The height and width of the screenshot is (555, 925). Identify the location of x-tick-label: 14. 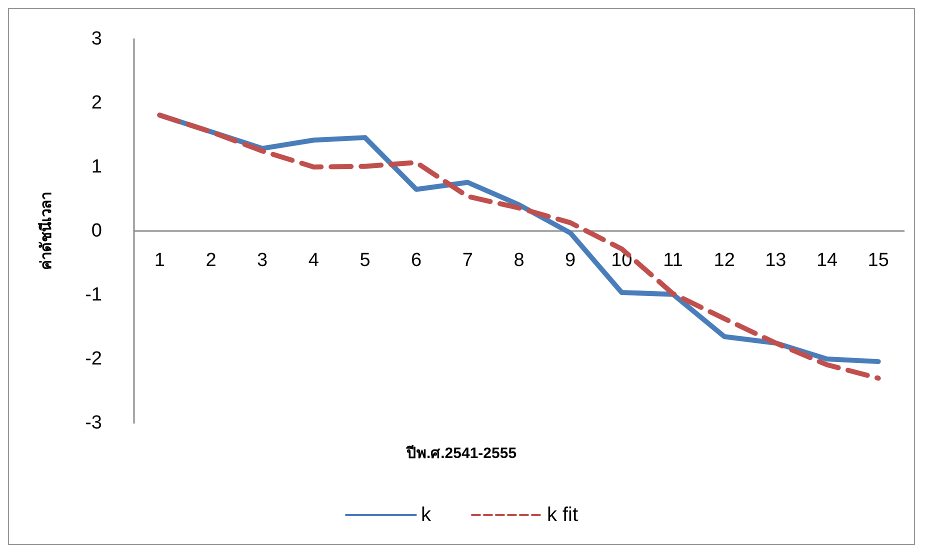
(827, 260).